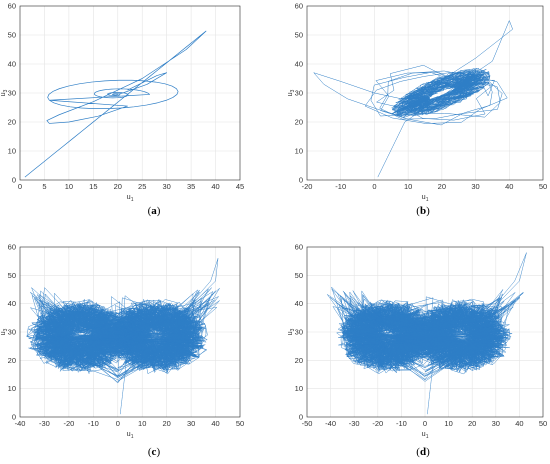  What do you see at coordinates (448, 423) in the screenshot?
I see `panel-d-xtick-label: 10` at bounding box center [448, 423].